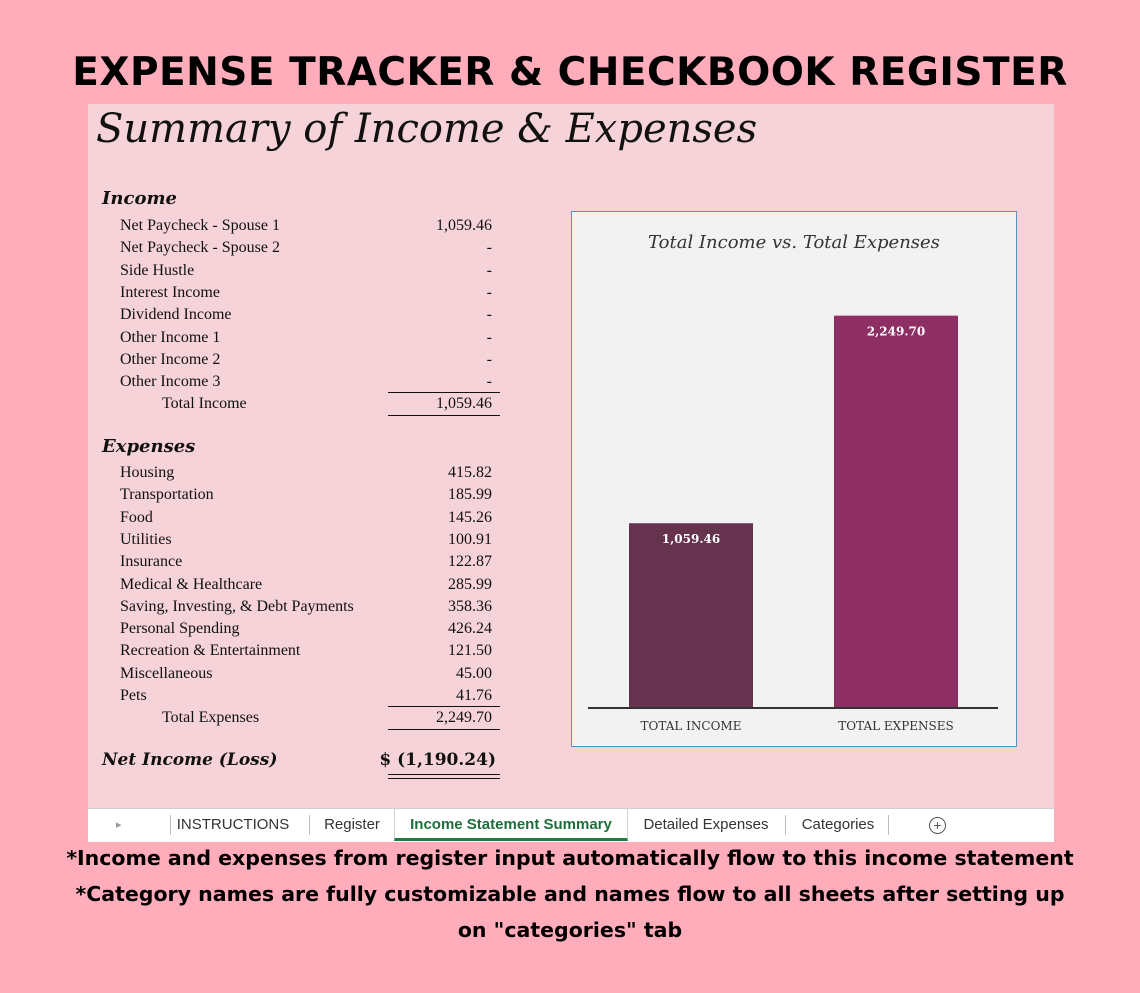 The width and height of the screenshot is (1140, 993). Describe the element at coordinates (180, 629) in the screenshot. I see `expenses-row-label: Personal Spending` at that location.